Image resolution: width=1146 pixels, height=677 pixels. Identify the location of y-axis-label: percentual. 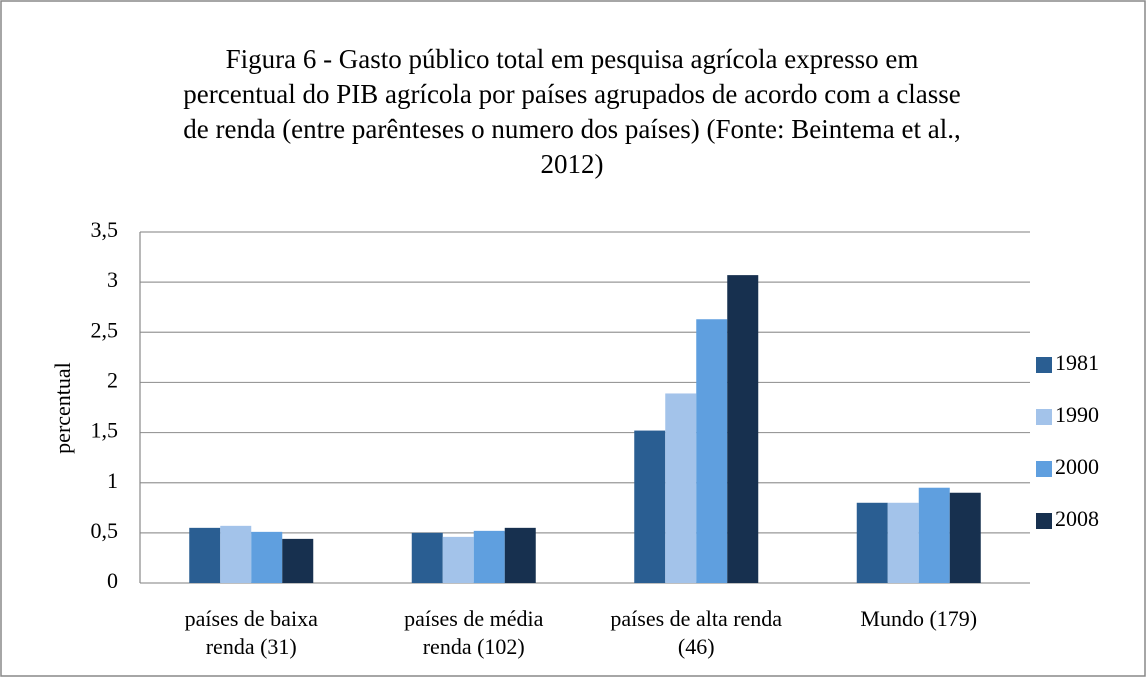
(62, 408).